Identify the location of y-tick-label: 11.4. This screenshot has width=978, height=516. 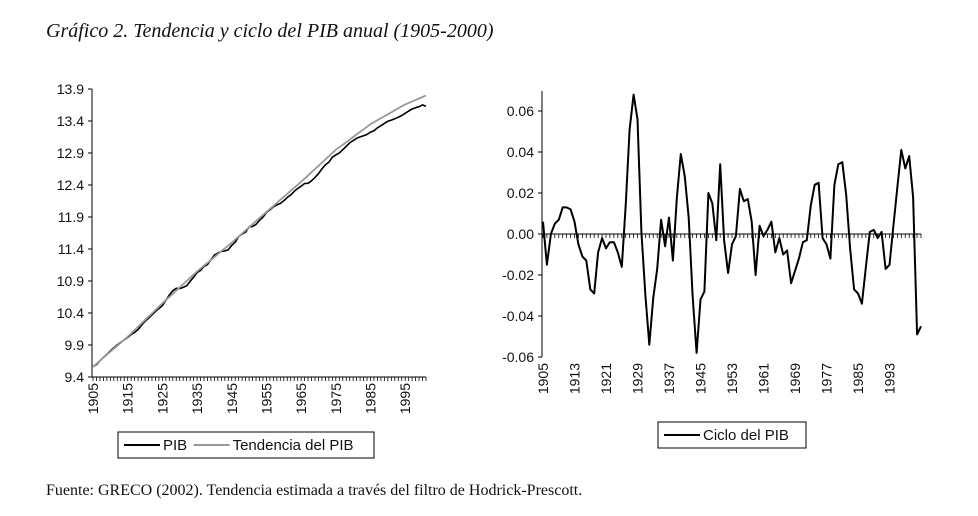
(71, 249).